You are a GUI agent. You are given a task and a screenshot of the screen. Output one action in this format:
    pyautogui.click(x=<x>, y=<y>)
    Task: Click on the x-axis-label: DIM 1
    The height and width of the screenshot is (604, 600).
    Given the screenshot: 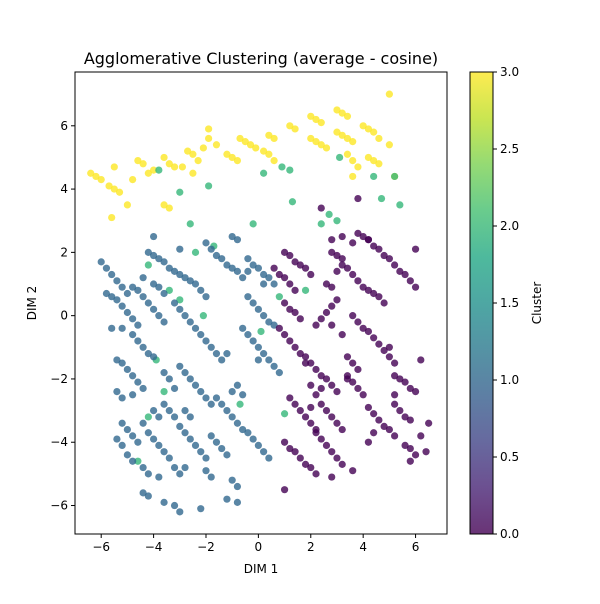 What is the action you would take?
    pyautogui.click(x=261, y=569)
    